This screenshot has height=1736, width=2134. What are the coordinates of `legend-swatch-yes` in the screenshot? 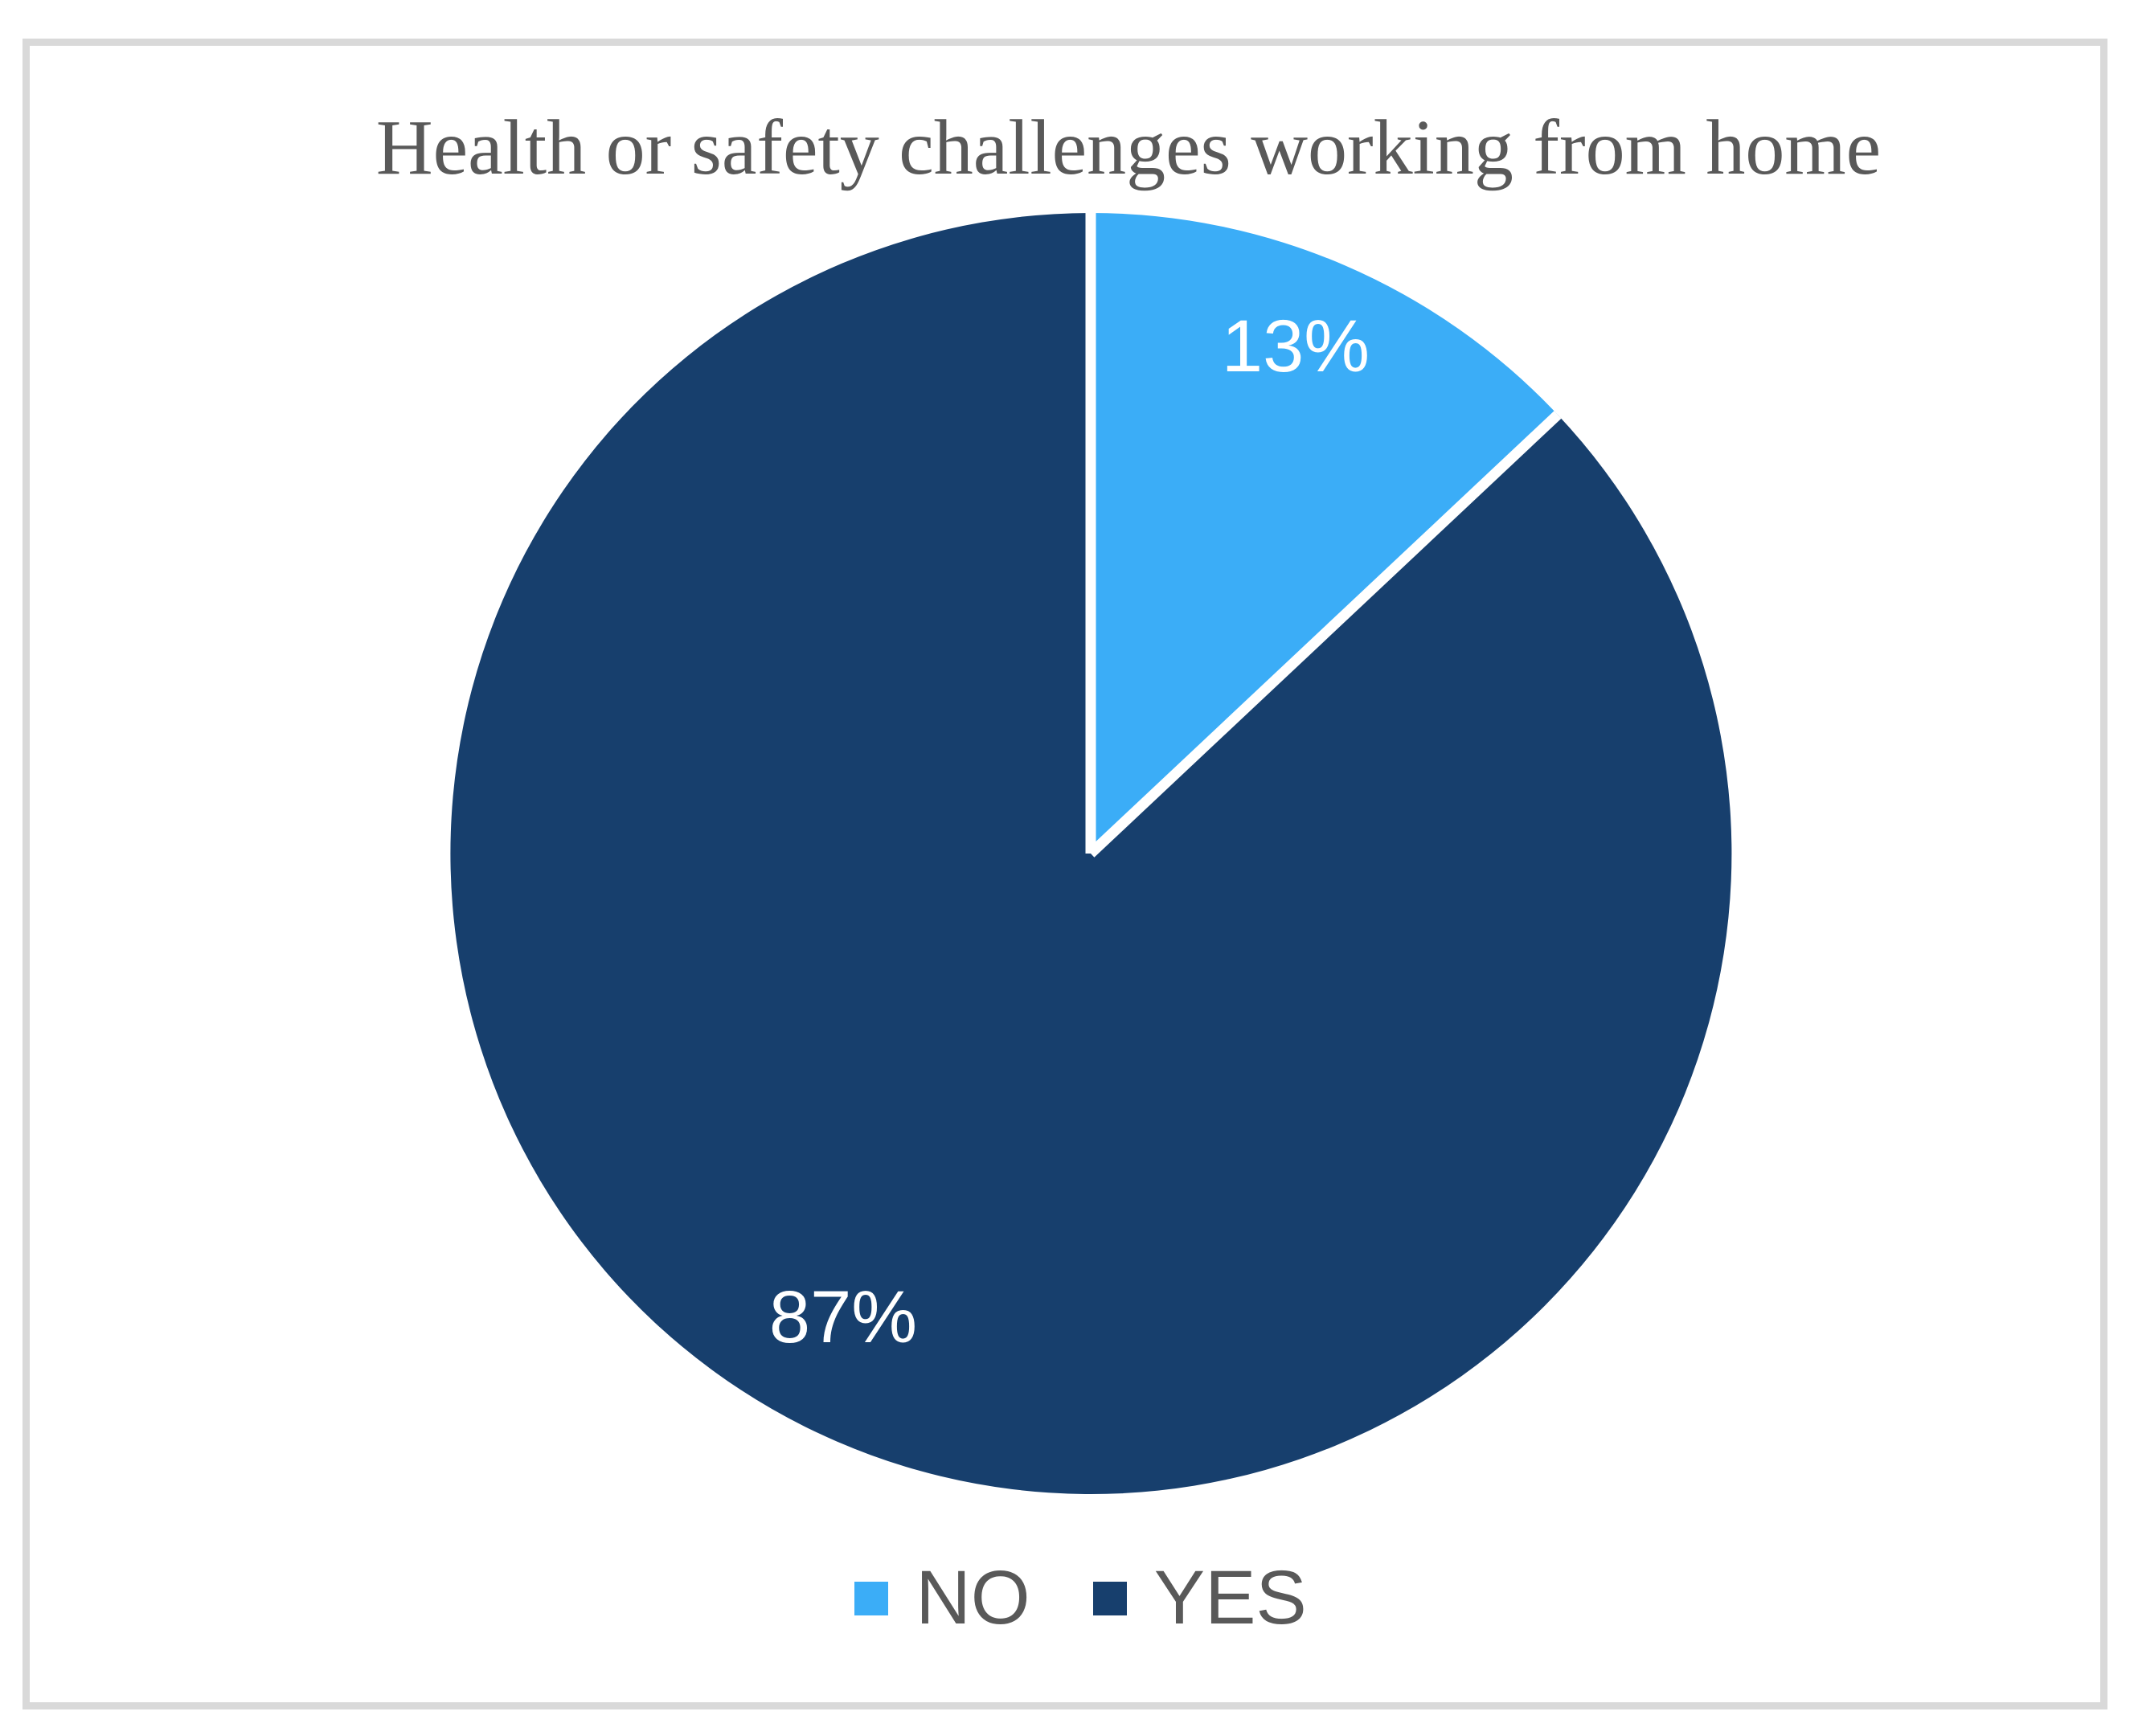 It's located at (1109, 1598).